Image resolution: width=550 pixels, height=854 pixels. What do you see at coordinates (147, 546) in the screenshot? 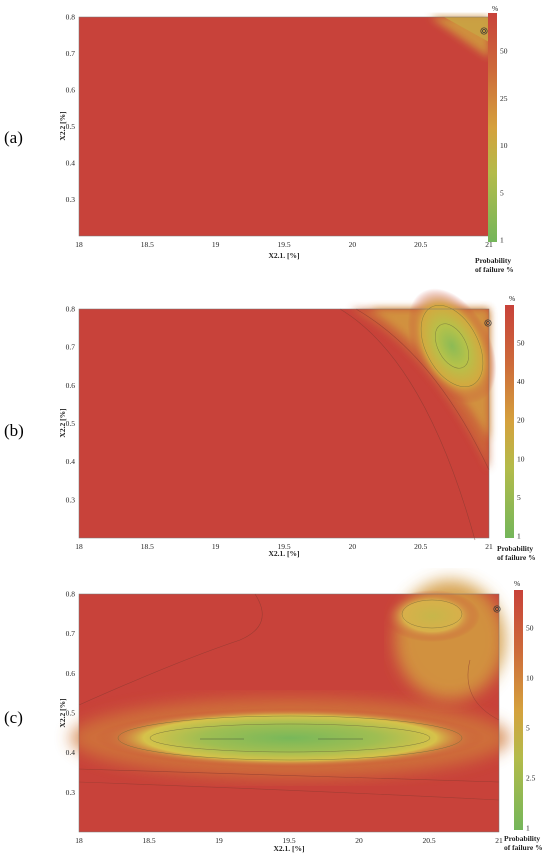
I see `panel-b-x-tick-1: 18.5` at bounding box center [147, 546].